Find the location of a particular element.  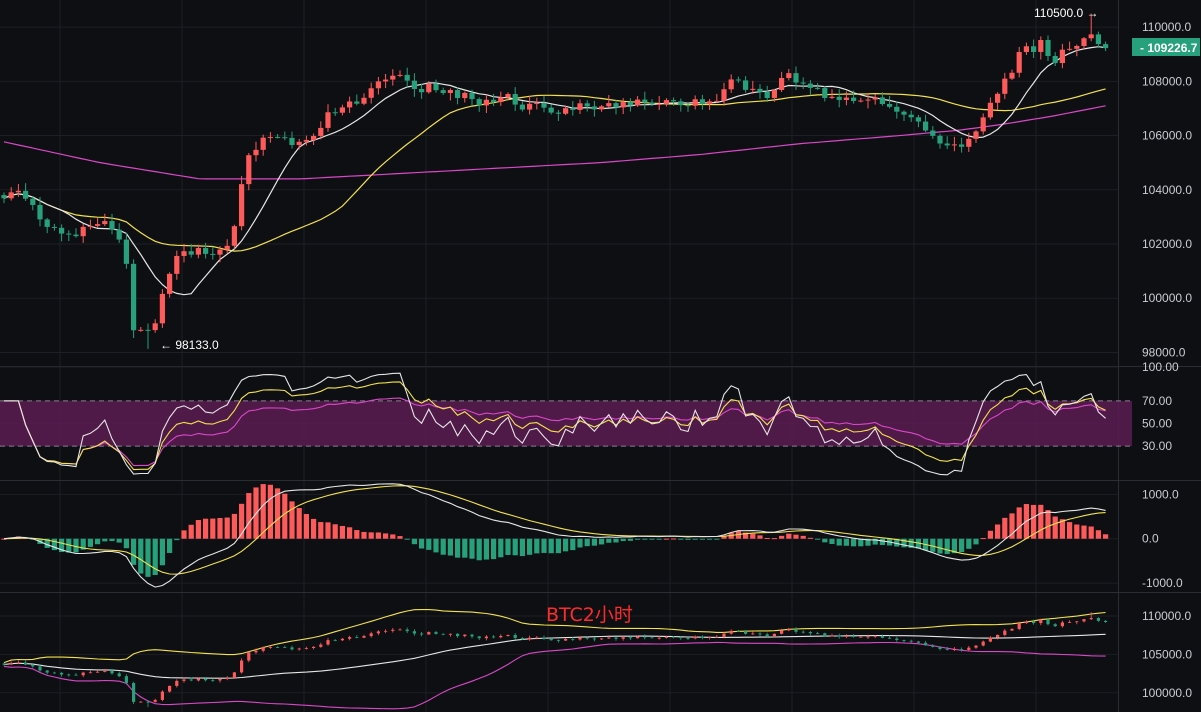

rsi-slow-path is located at coordinates (555, 432).